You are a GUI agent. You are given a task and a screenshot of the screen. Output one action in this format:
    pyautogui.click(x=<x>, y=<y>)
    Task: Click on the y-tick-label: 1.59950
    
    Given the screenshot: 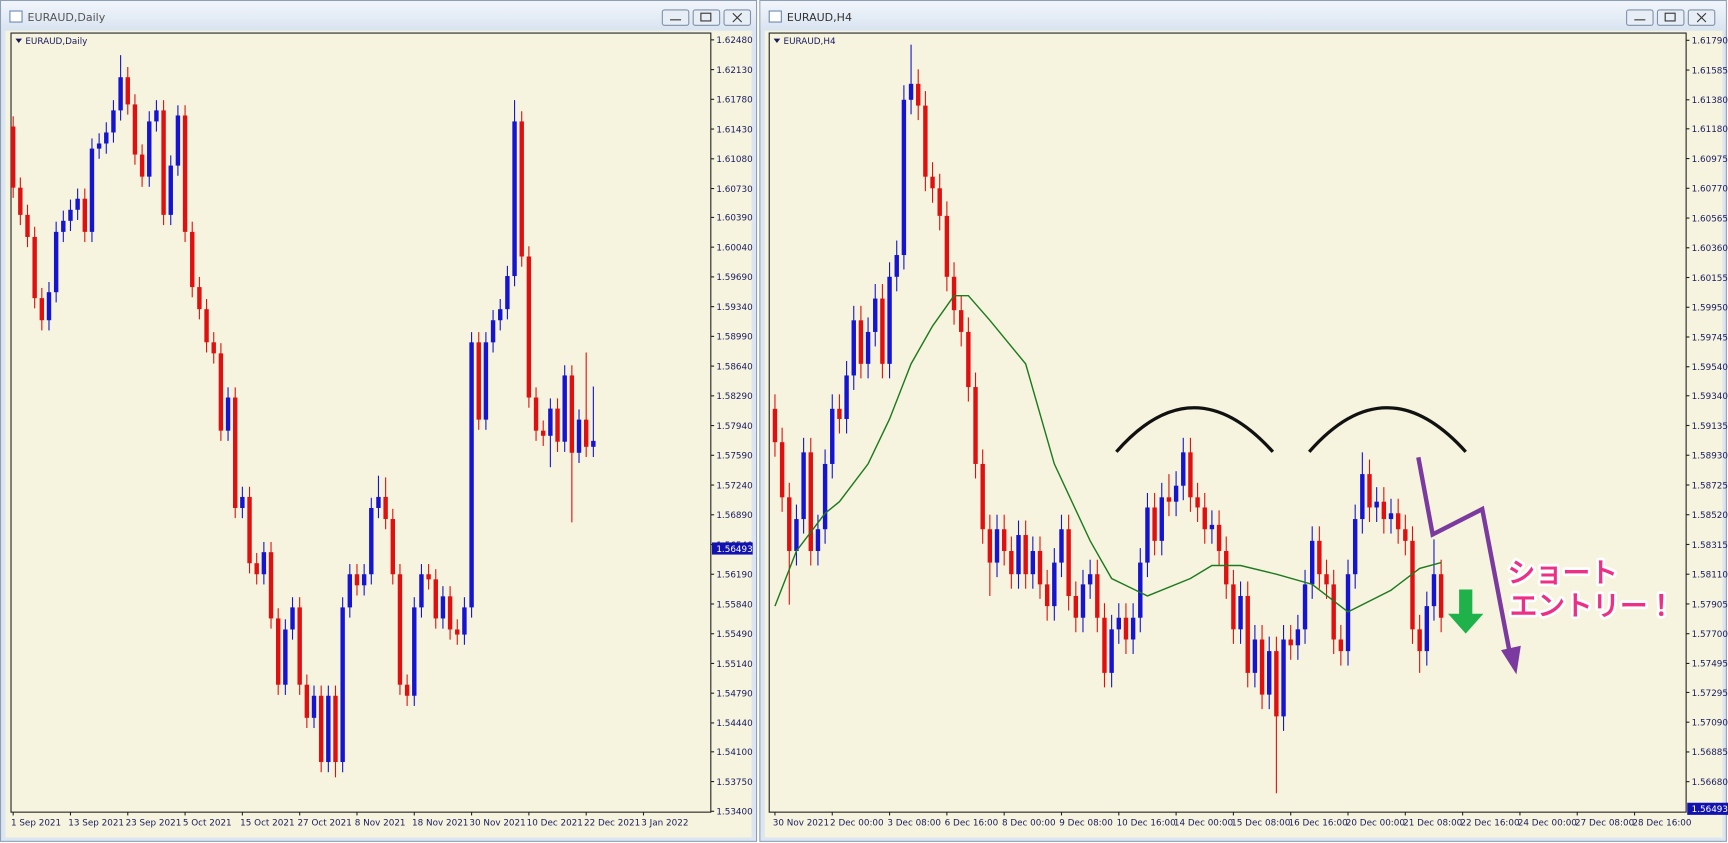 What is the action you would take?
    pyautogui.click(x=1710, y=309)
    